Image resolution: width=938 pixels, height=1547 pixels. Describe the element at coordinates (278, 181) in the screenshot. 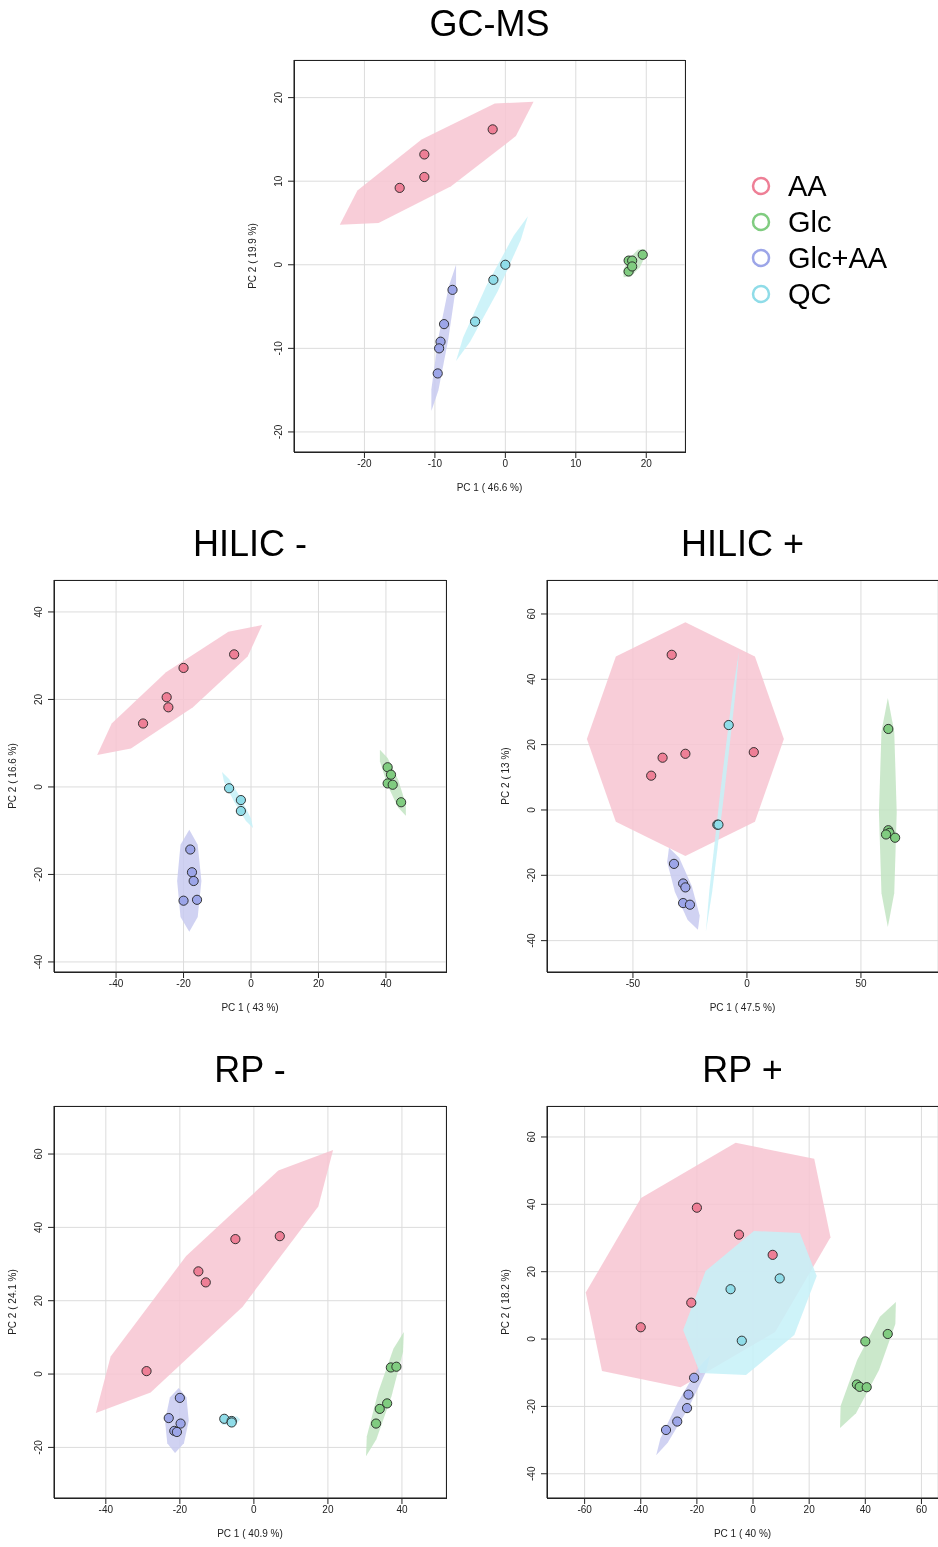

I see `y-tick-label: 10` at that location.